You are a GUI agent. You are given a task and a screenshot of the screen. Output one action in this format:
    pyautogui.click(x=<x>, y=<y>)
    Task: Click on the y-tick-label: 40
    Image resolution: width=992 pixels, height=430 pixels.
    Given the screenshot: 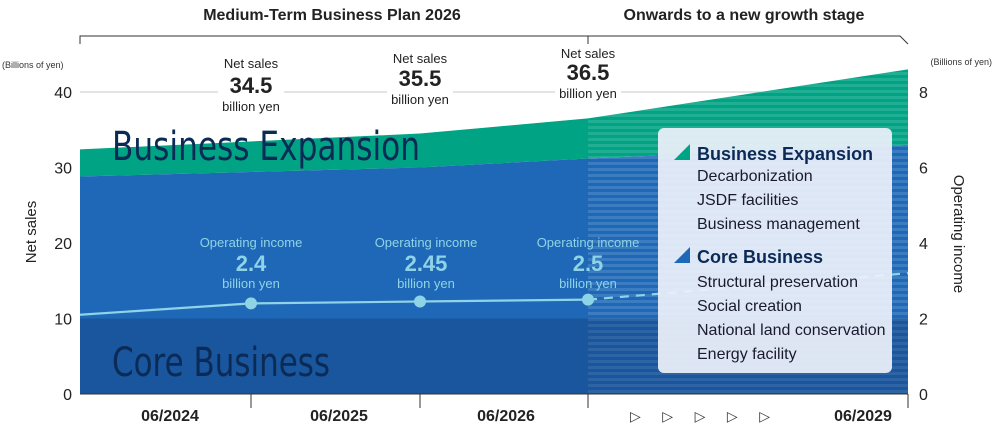 What is the action you would take?
    pyautogui.click(x=63, y=93)
    